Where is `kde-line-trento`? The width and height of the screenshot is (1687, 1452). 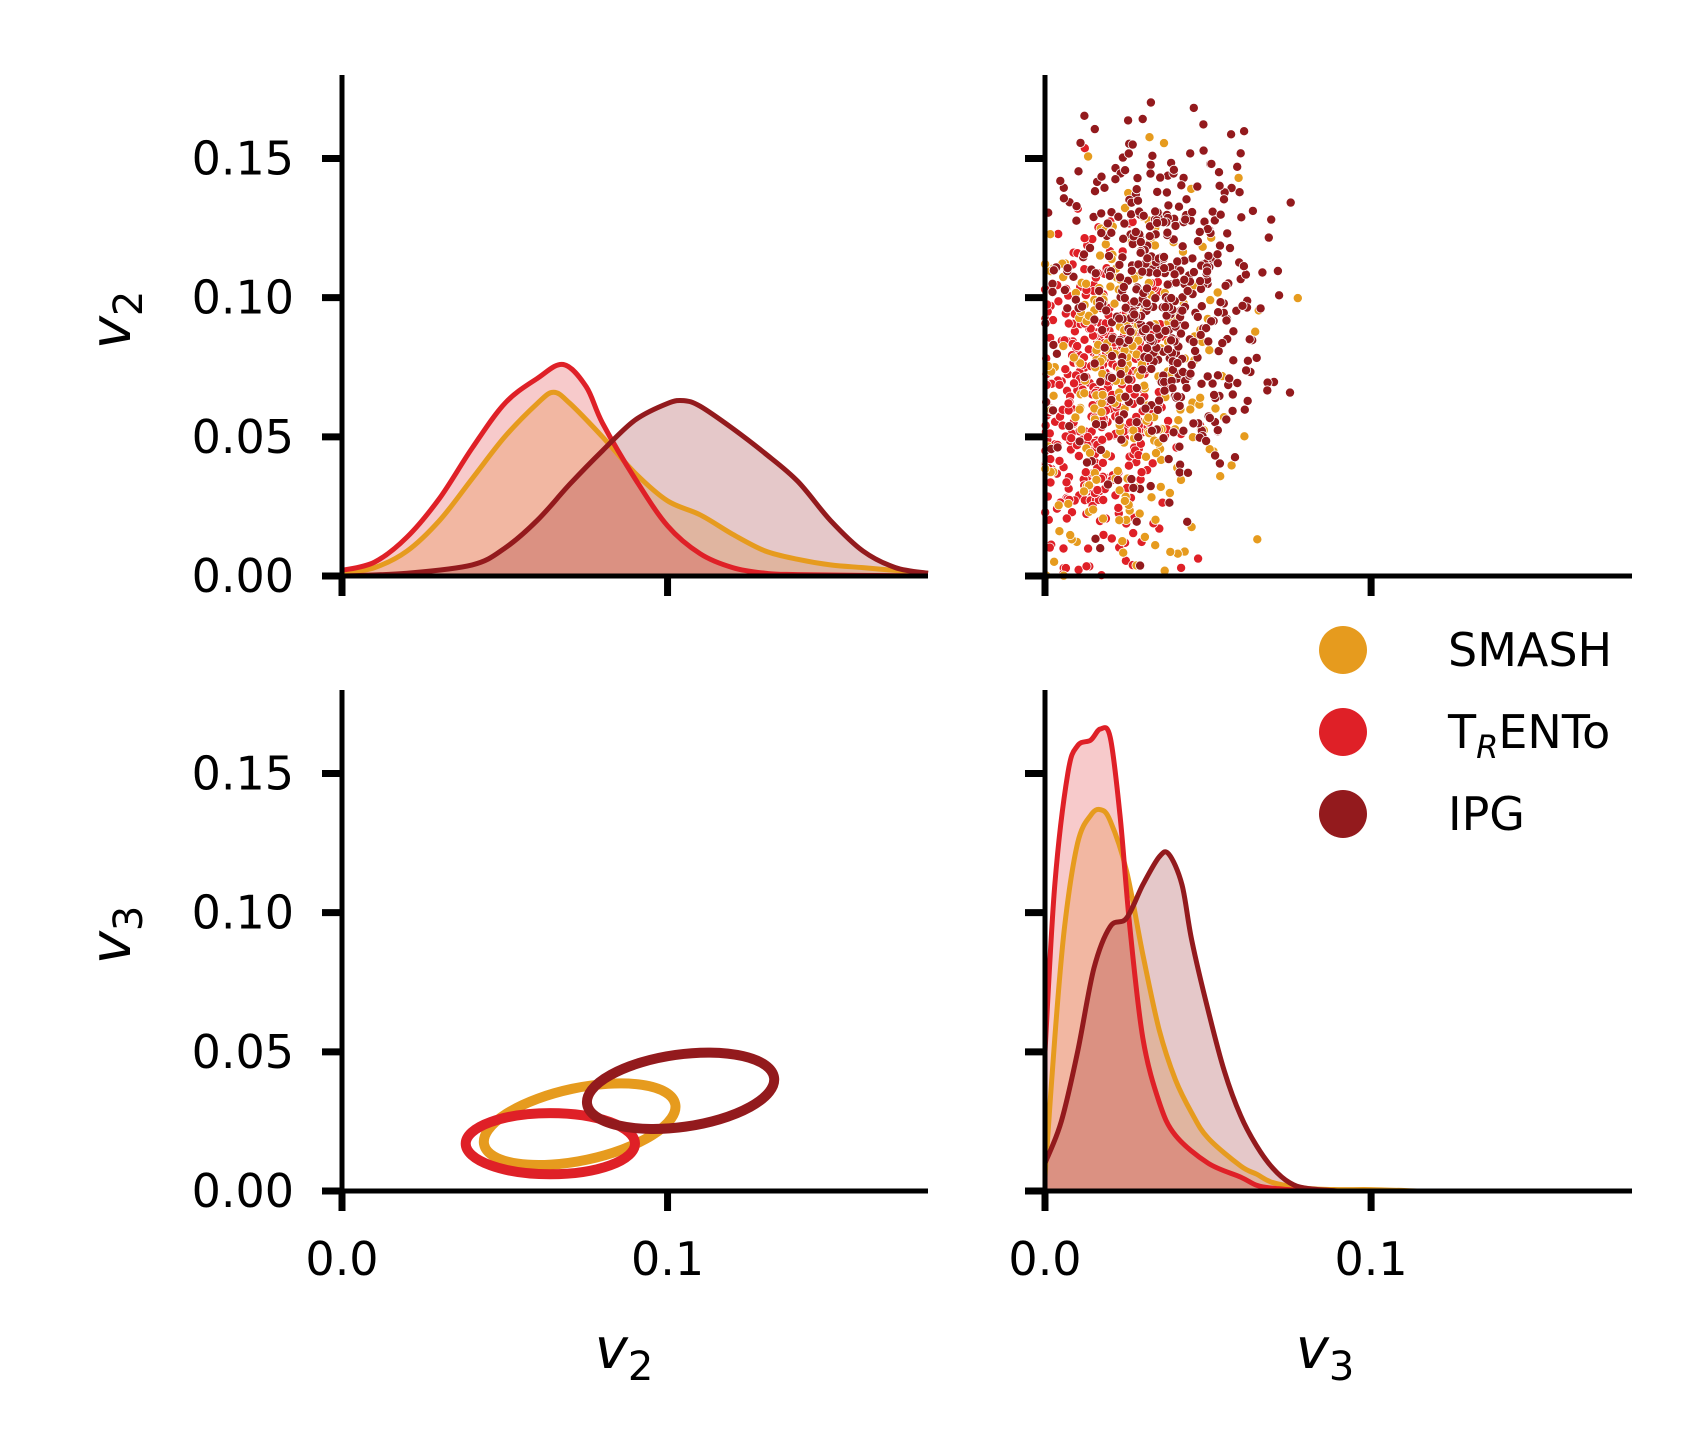 kde-line-trento is located at coordinates (1174, 959).